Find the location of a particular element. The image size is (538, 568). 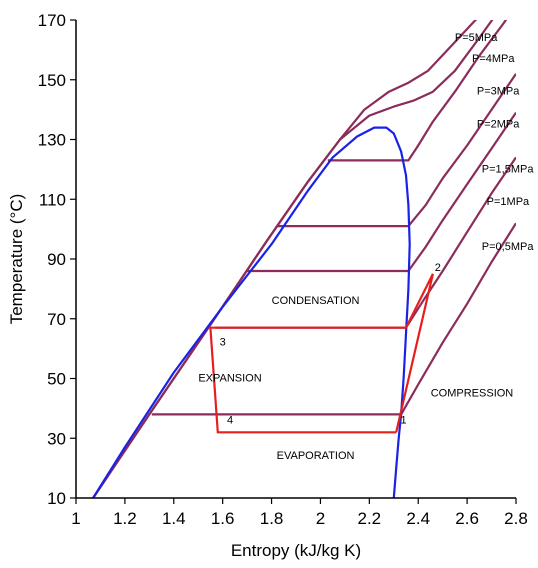

y-tick-label: 50 is located at coordinates (56, 379).